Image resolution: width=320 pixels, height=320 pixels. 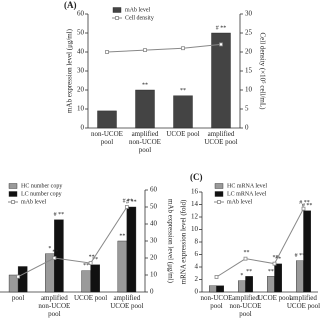 What do you see at coordinates (247, 186) in the screenshot?
I see `legend-label: HC mRNA level` at bounding box center [247, 186].